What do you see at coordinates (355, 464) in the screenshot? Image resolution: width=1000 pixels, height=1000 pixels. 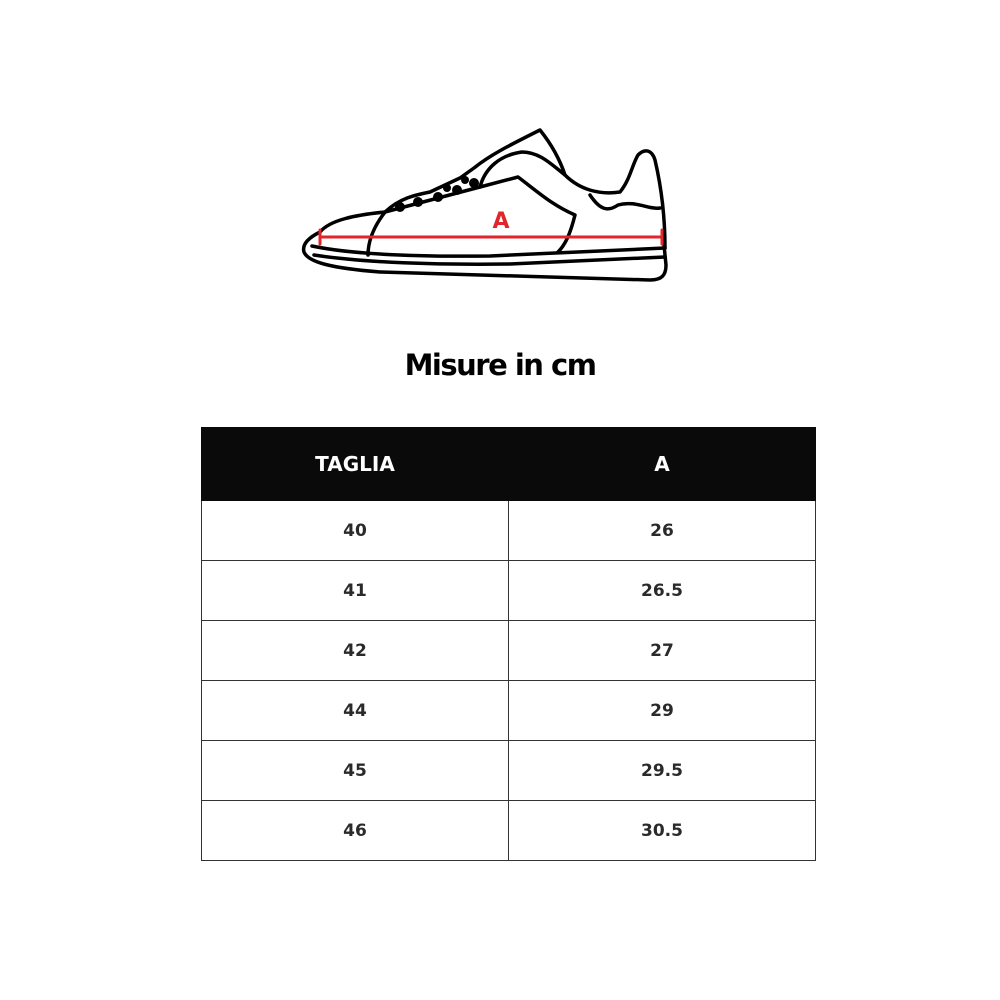 I see `header-taglia: TAGLIA` at bounding box center [355, 464].